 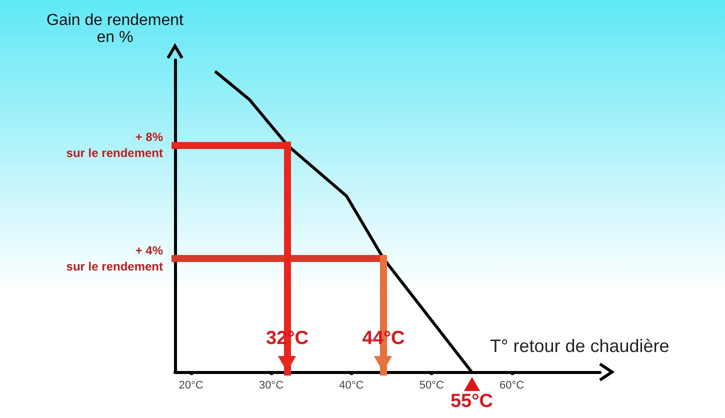 What do you see at coordinates (512, 386) in the screenshot?
I see `x-tick-label: 60°C` at bounding box center [512, 386].